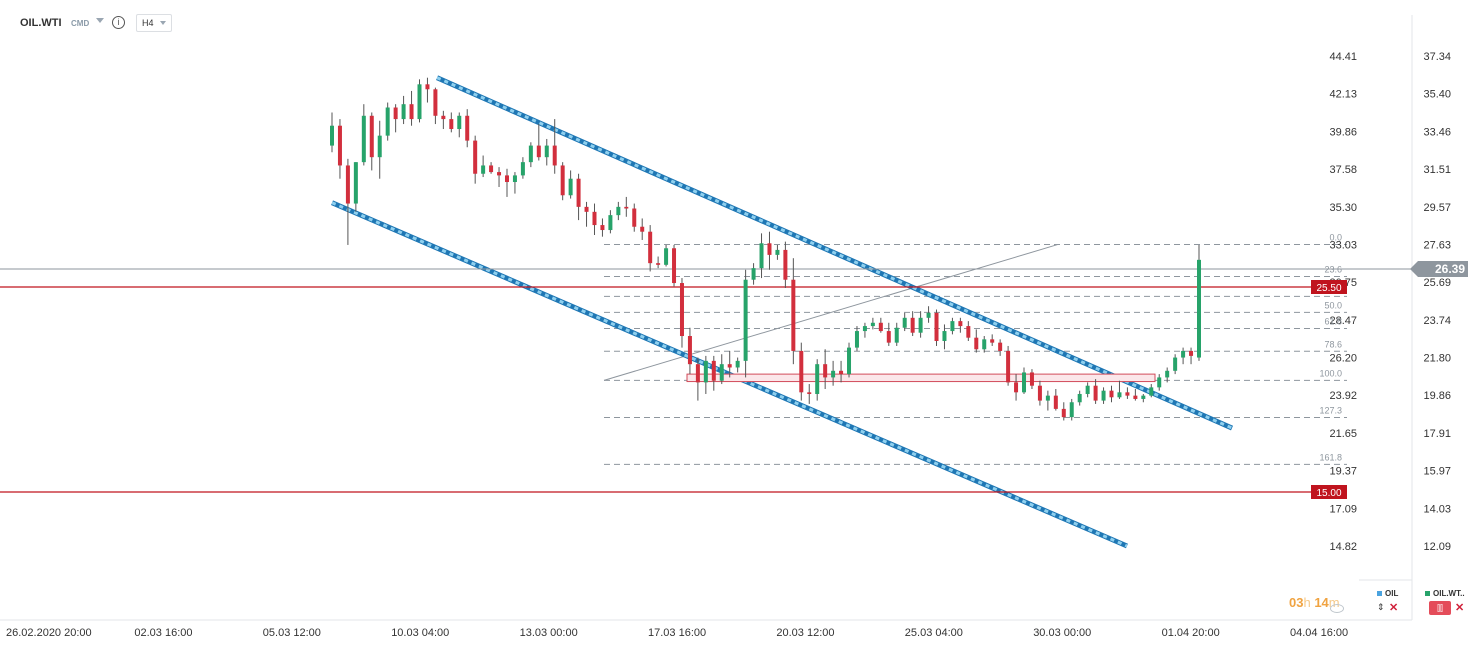  Describe the element at coordinates (118, 22) in the screenshot. I see `info-icon: i` at that location.